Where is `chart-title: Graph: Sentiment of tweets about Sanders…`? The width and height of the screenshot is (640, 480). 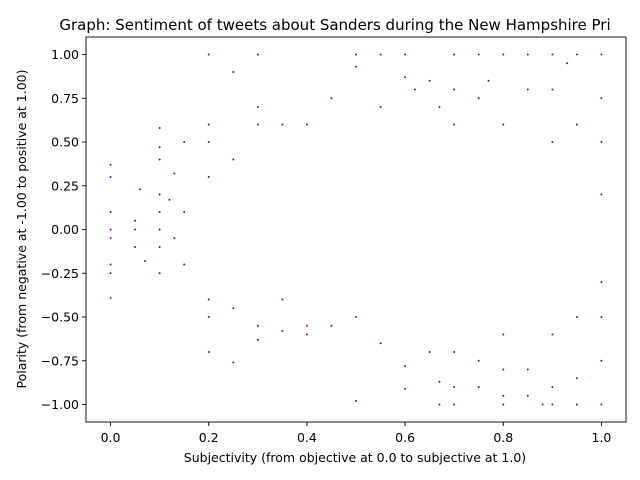 chart-title: Graph: Sentiment of tweets about Sanders… is located at coordinates (334, 25).